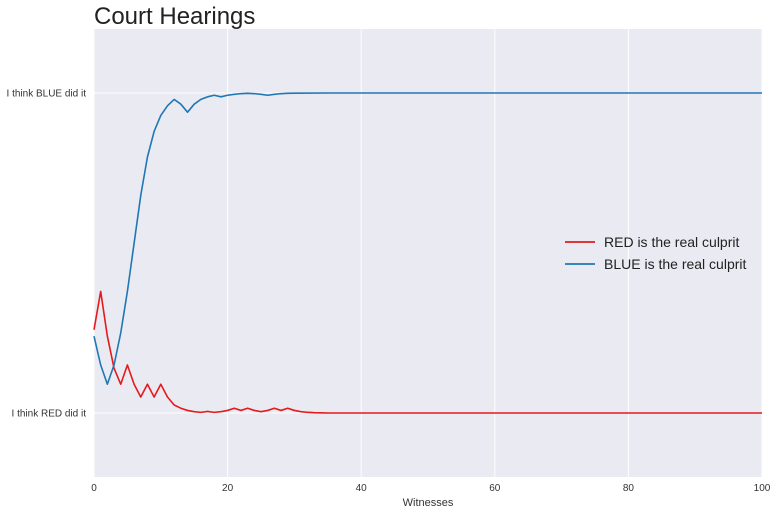  Describe the element at coordinates (94, 488) in the screenshot. I see `x-tick-label: 0` at that location.